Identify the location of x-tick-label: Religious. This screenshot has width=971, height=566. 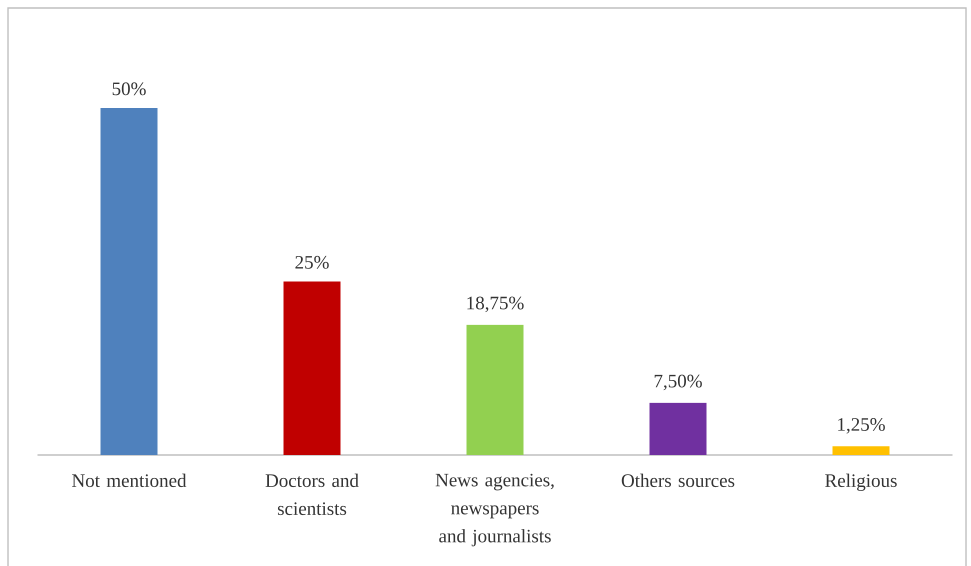
(861, 482).